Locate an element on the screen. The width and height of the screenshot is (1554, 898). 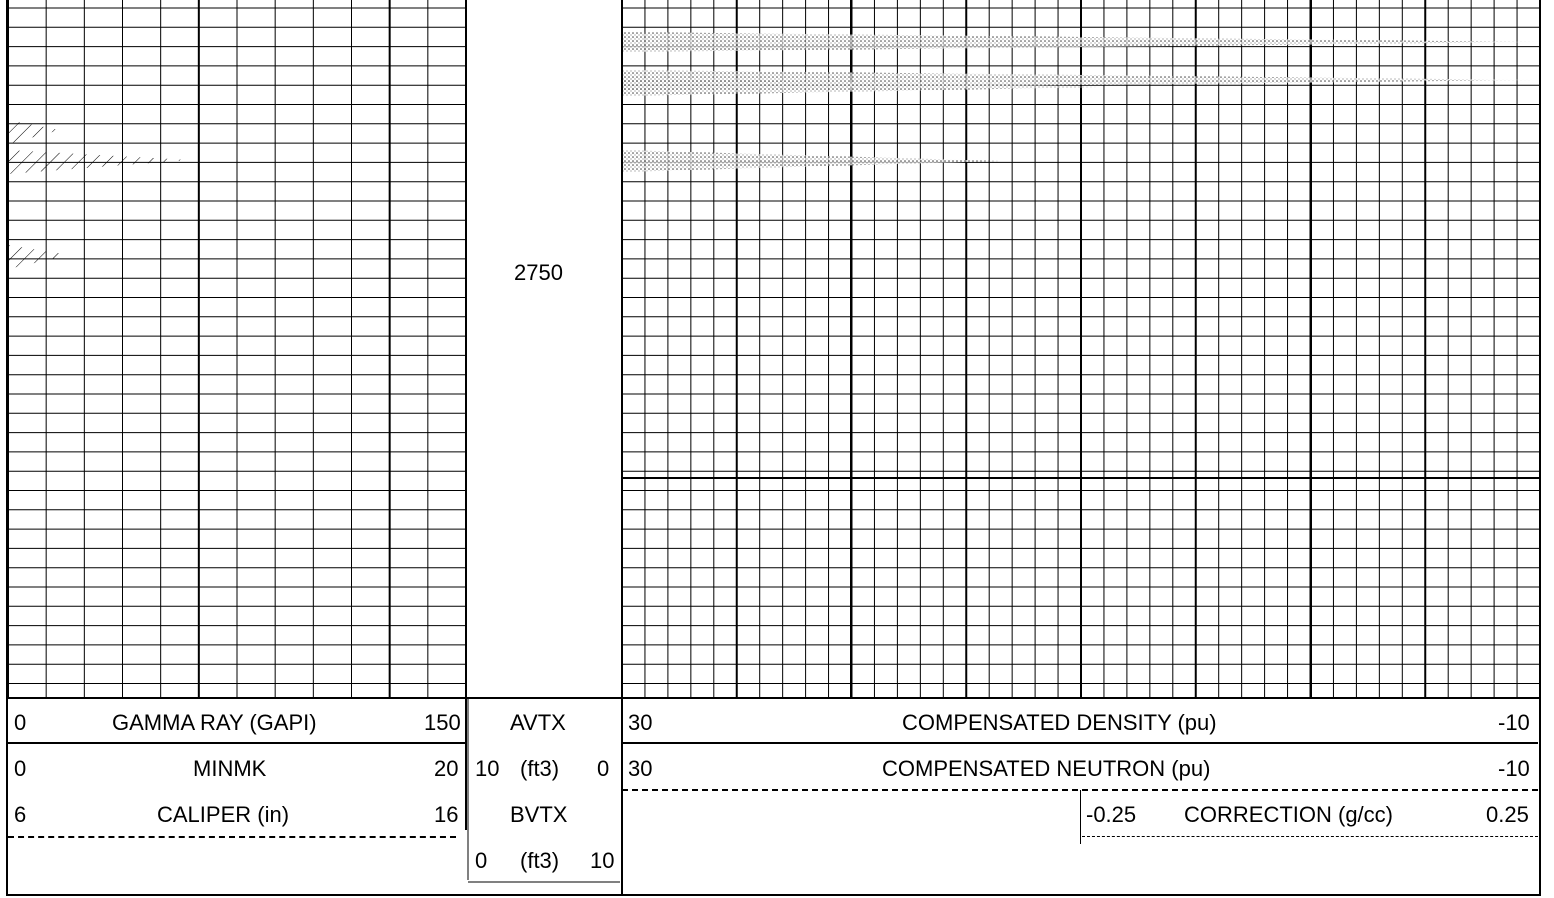
caliper-min: 6 is located at coordinates (20, 814).